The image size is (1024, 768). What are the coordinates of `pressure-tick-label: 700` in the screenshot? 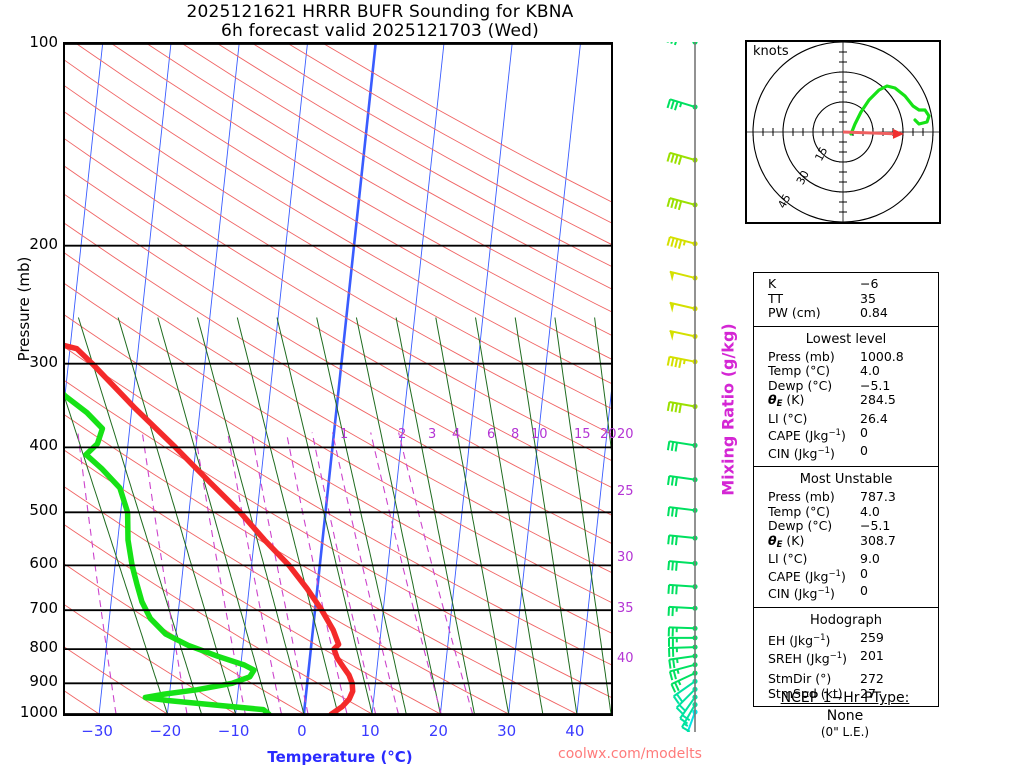 It's located at (43, 608).